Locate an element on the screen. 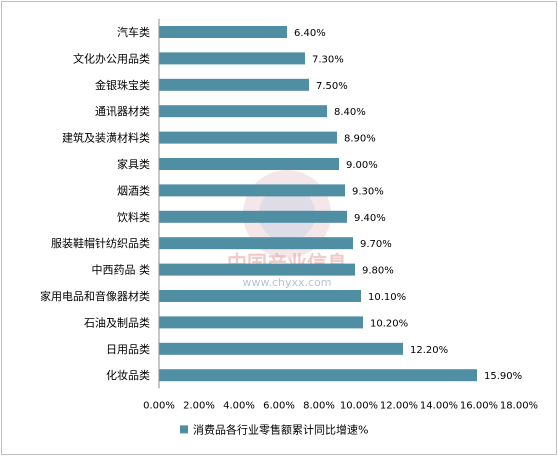 The height and width of the screenshot is (456, 558). x-tick-label: 8.00% is located at coordinates (319, 405).